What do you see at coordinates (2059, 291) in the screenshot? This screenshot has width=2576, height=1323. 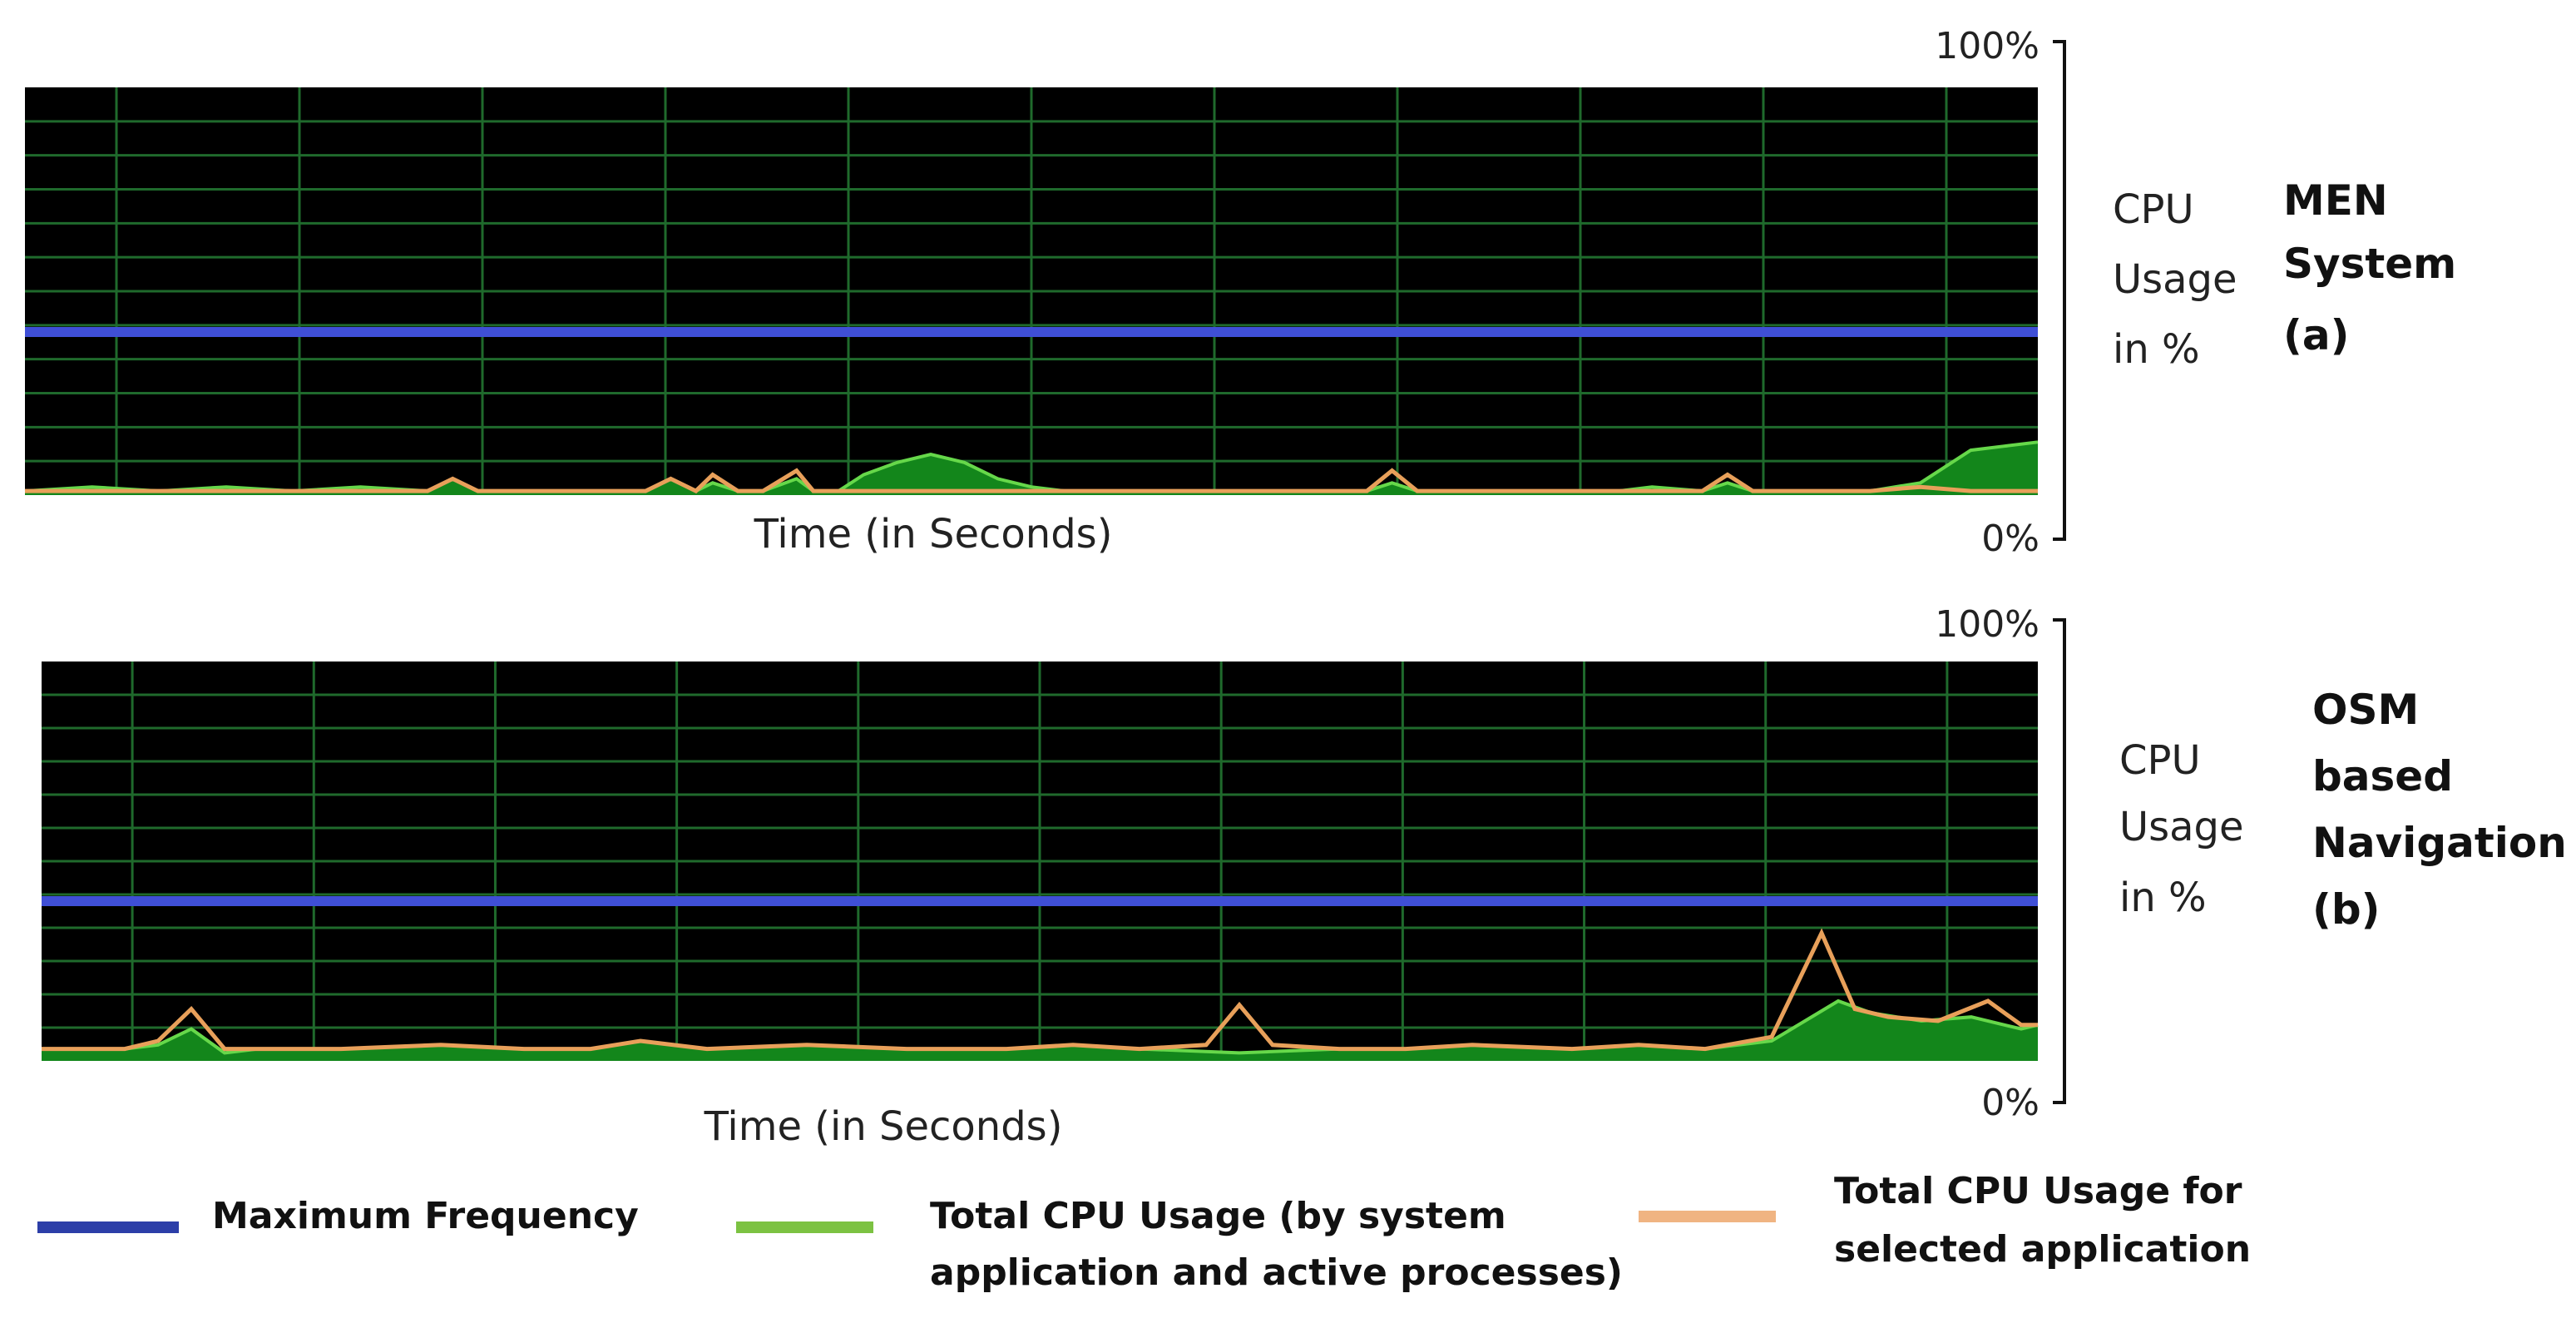 I see `y-axis-bracket-a` at bounding box center [2059, 291].